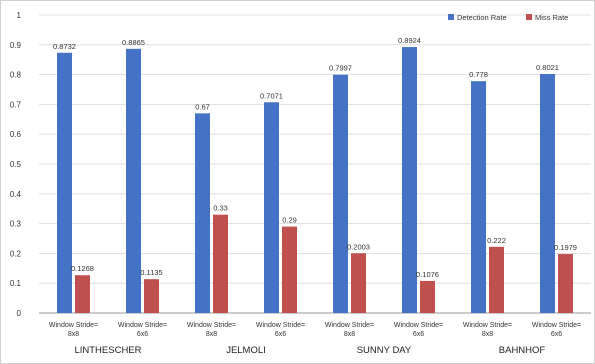 The height and width of the screenshot is (364, 595). I want to click on y-tick-label: 0.7, so click(16, 104).